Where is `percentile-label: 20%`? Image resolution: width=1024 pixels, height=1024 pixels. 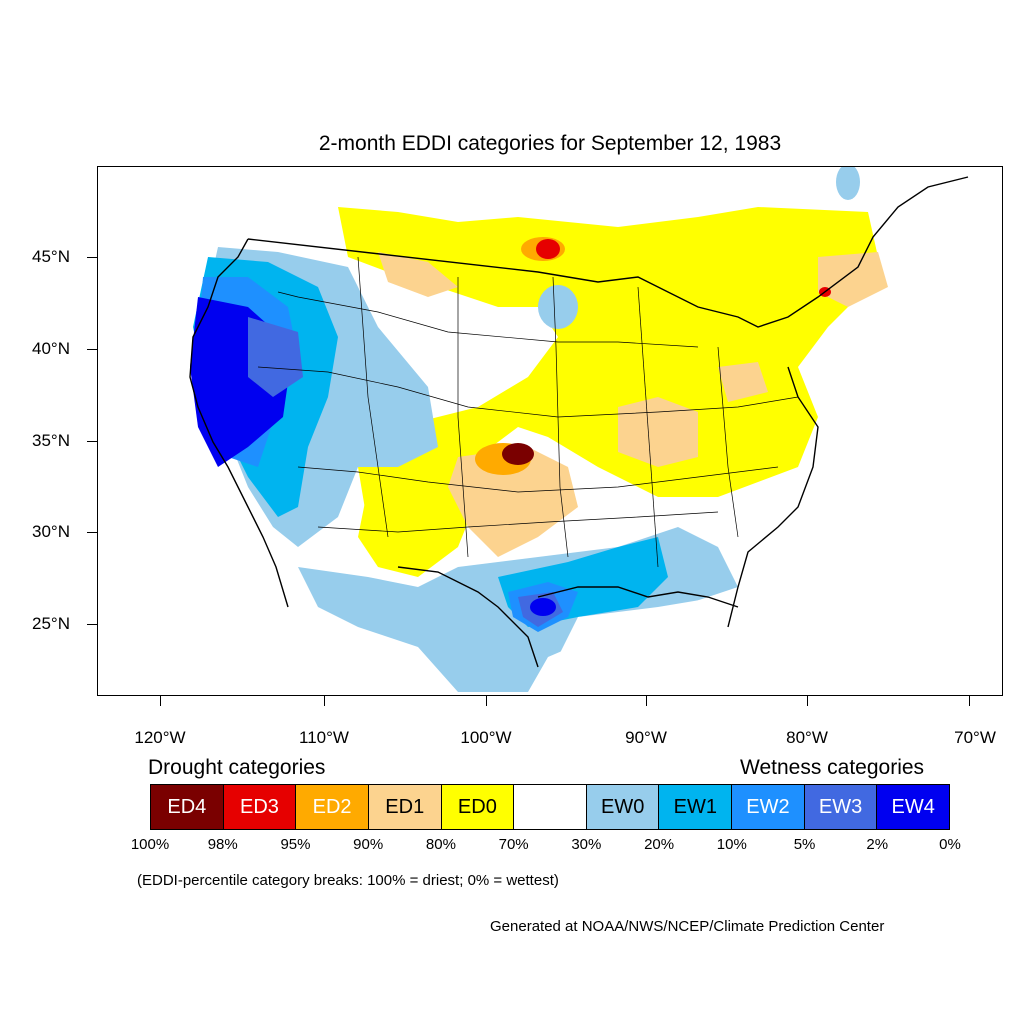
percentile-label: 20% is located at coordinates (659, 844).